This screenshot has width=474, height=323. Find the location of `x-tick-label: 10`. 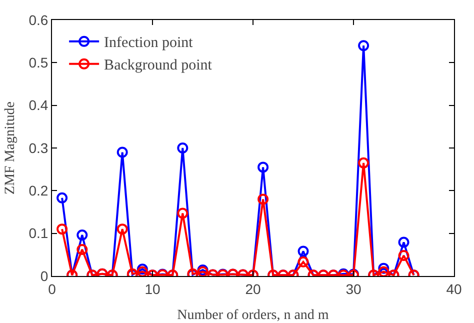

x-tick-label: 10 is located at coordinates (152, 288).